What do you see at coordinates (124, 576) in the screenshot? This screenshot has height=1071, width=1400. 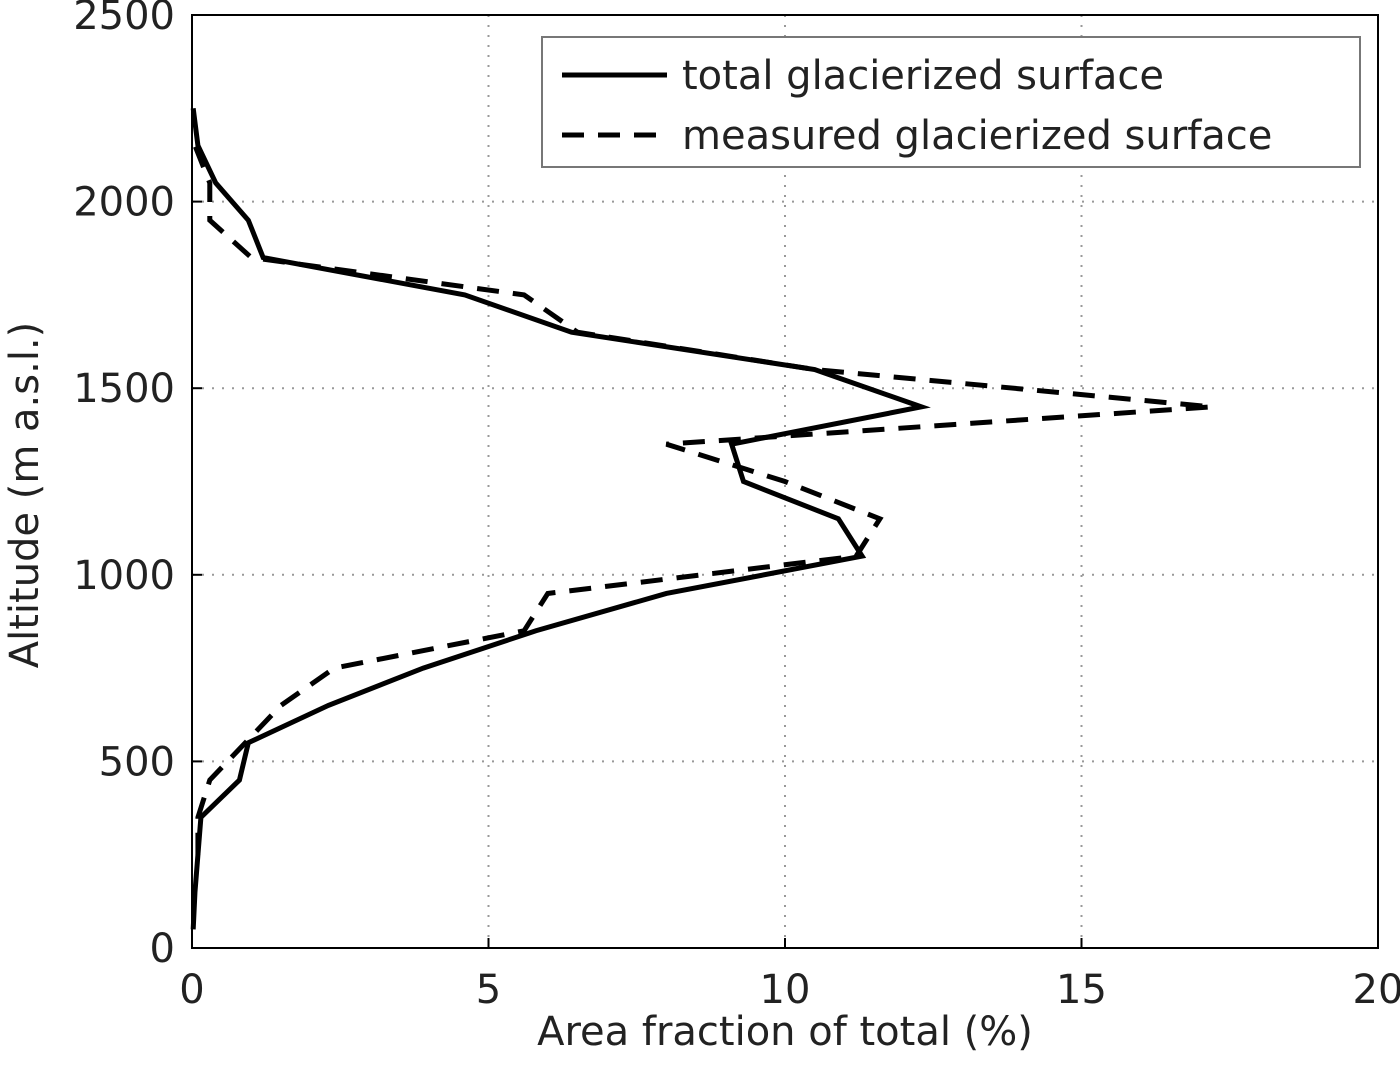 I see `y-tick-label: 1000` at bounding box center [124, 576].